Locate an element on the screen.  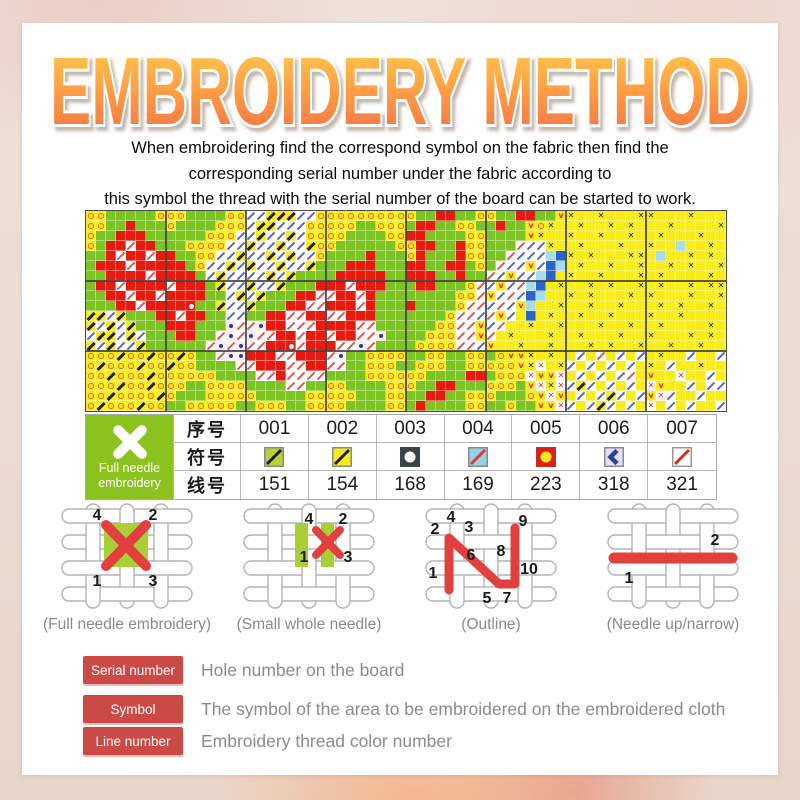
stitch-step-number: 3 is located at coordinates (469, 527).